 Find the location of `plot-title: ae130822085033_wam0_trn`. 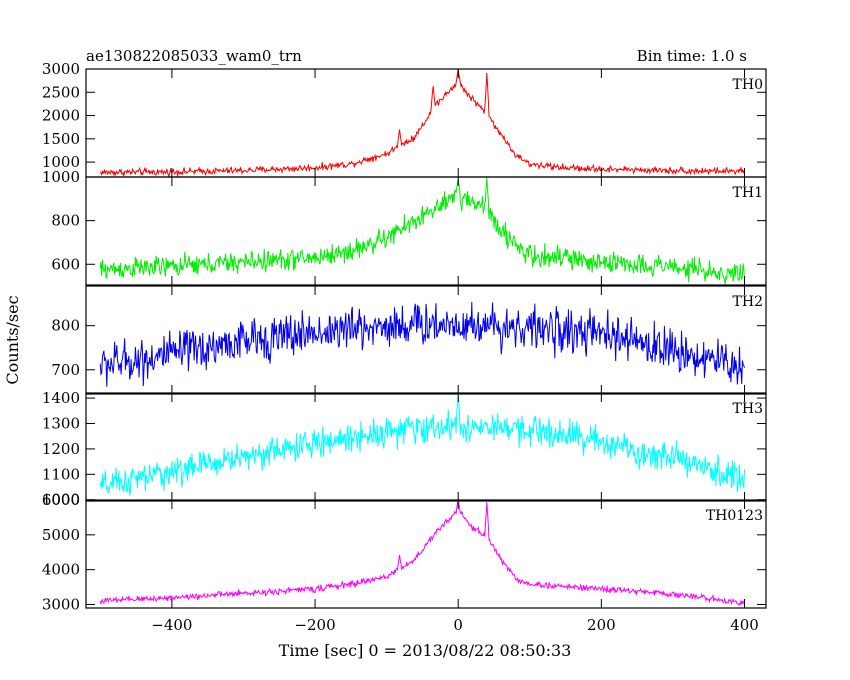

plot-title: ae130822085033_wam0_trn is located at coordinates (194, 56).